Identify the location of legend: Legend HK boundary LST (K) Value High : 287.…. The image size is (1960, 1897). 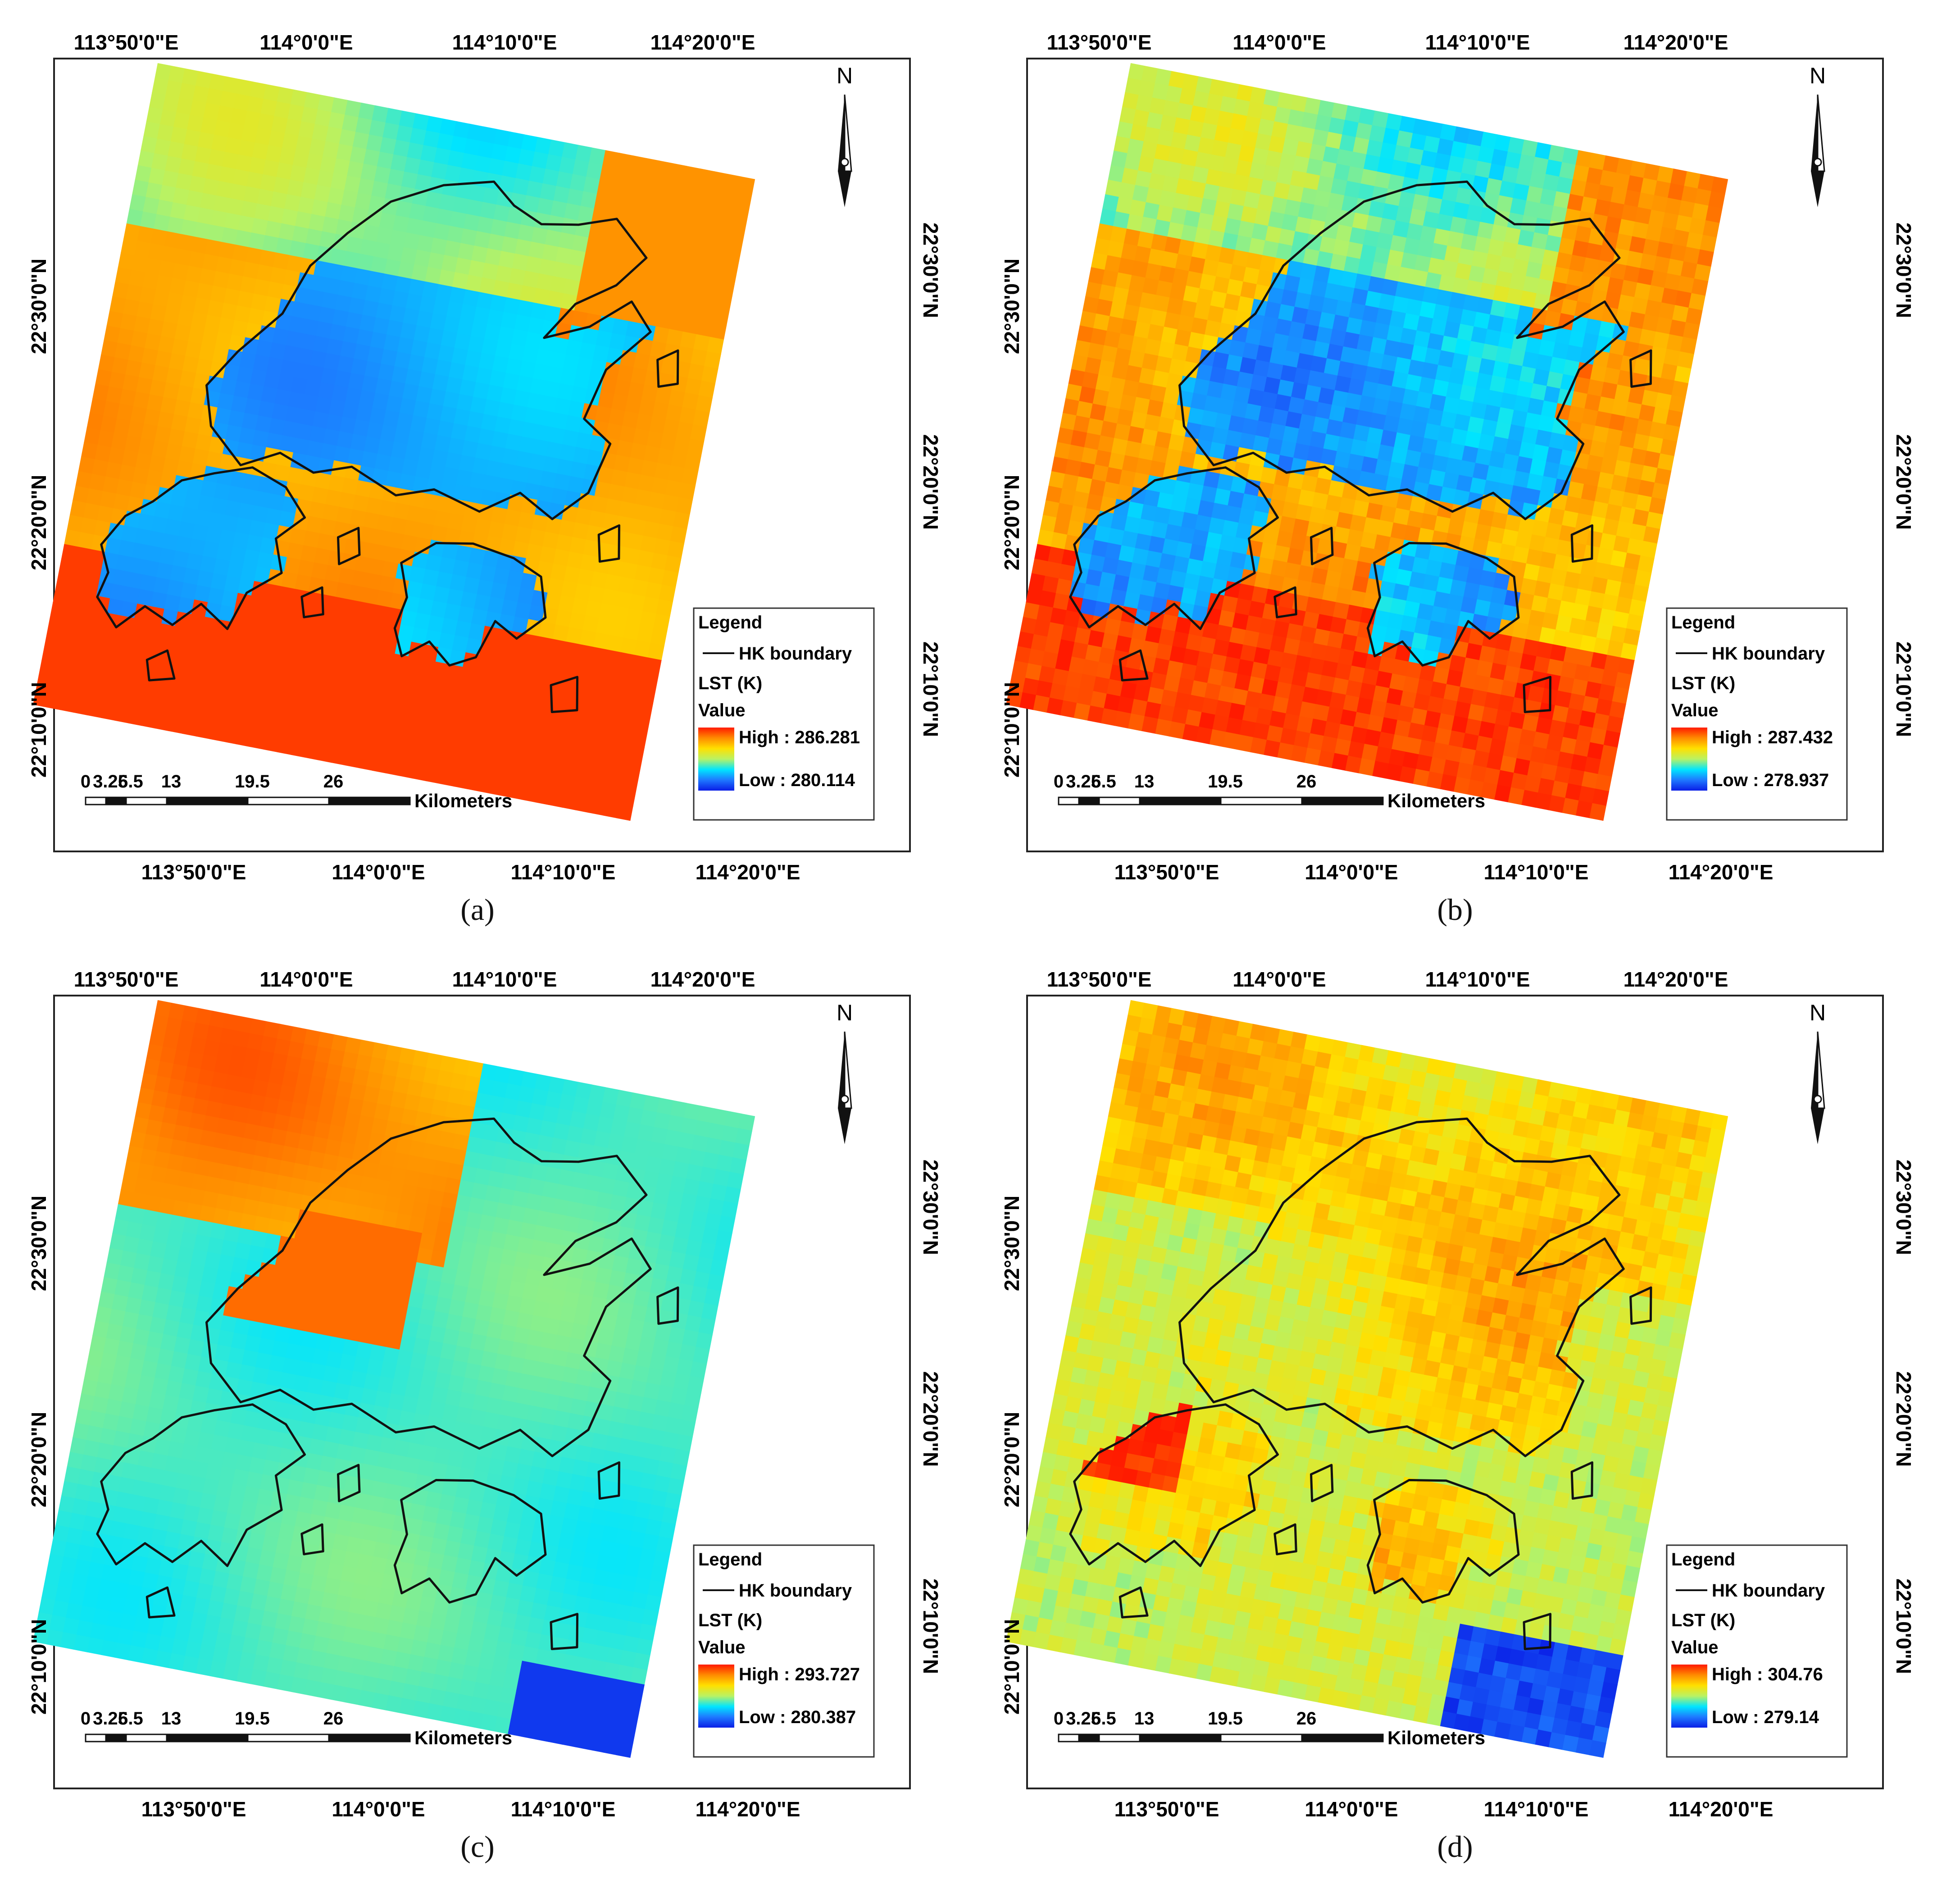
(1757, 714).